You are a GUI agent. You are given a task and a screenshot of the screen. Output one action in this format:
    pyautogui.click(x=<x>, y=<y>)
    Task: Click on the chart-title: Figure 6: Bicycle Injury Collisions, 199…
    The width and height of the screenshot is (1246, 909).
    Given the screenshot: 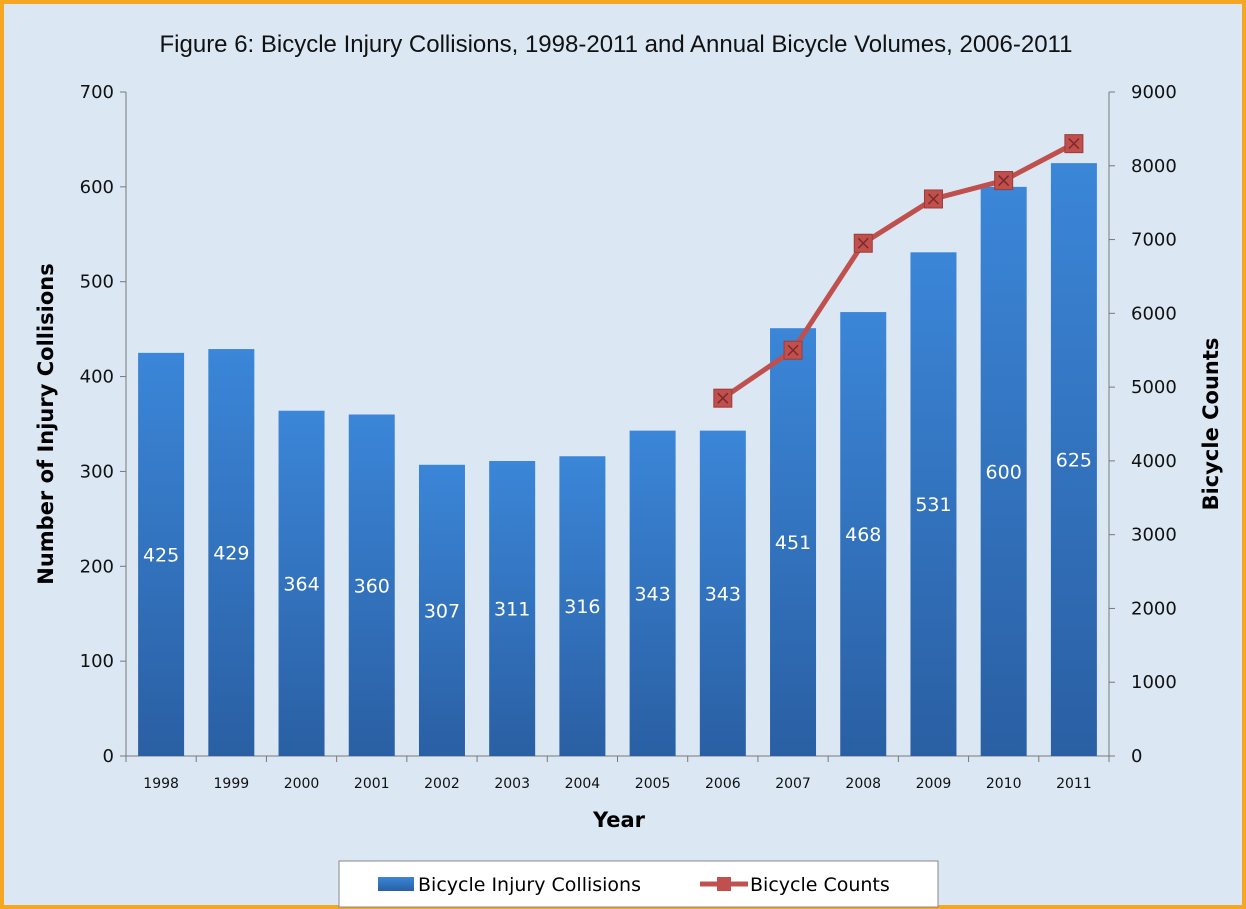 What is the action you would take?
    pyautogui.click(x=616, y=44)
    